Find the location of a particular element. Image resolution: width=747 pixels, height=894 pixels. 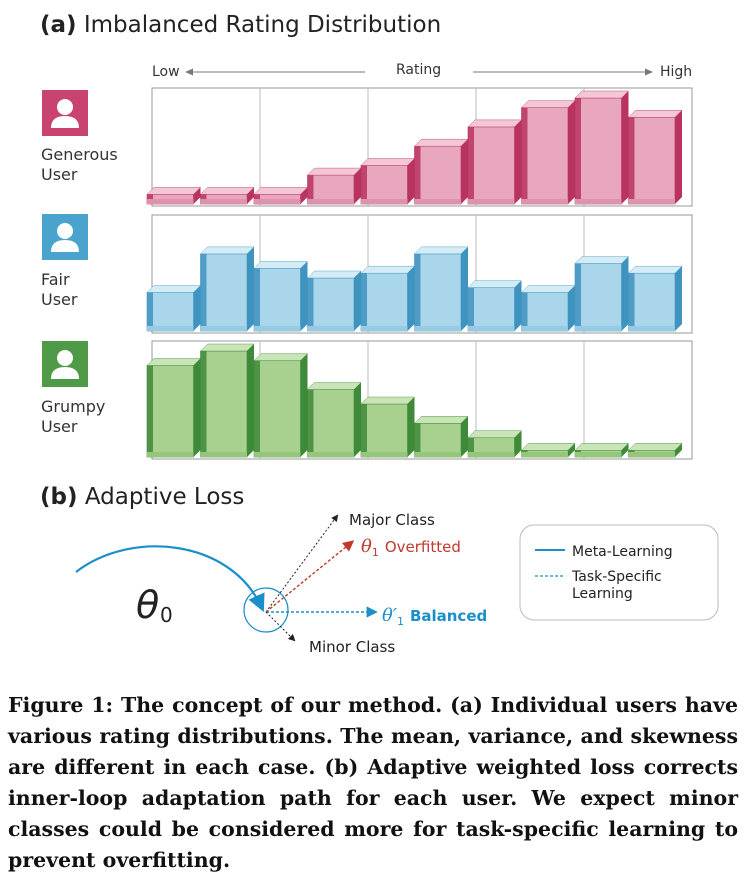

overfitted-arrow is located at coordinates (310, 576).